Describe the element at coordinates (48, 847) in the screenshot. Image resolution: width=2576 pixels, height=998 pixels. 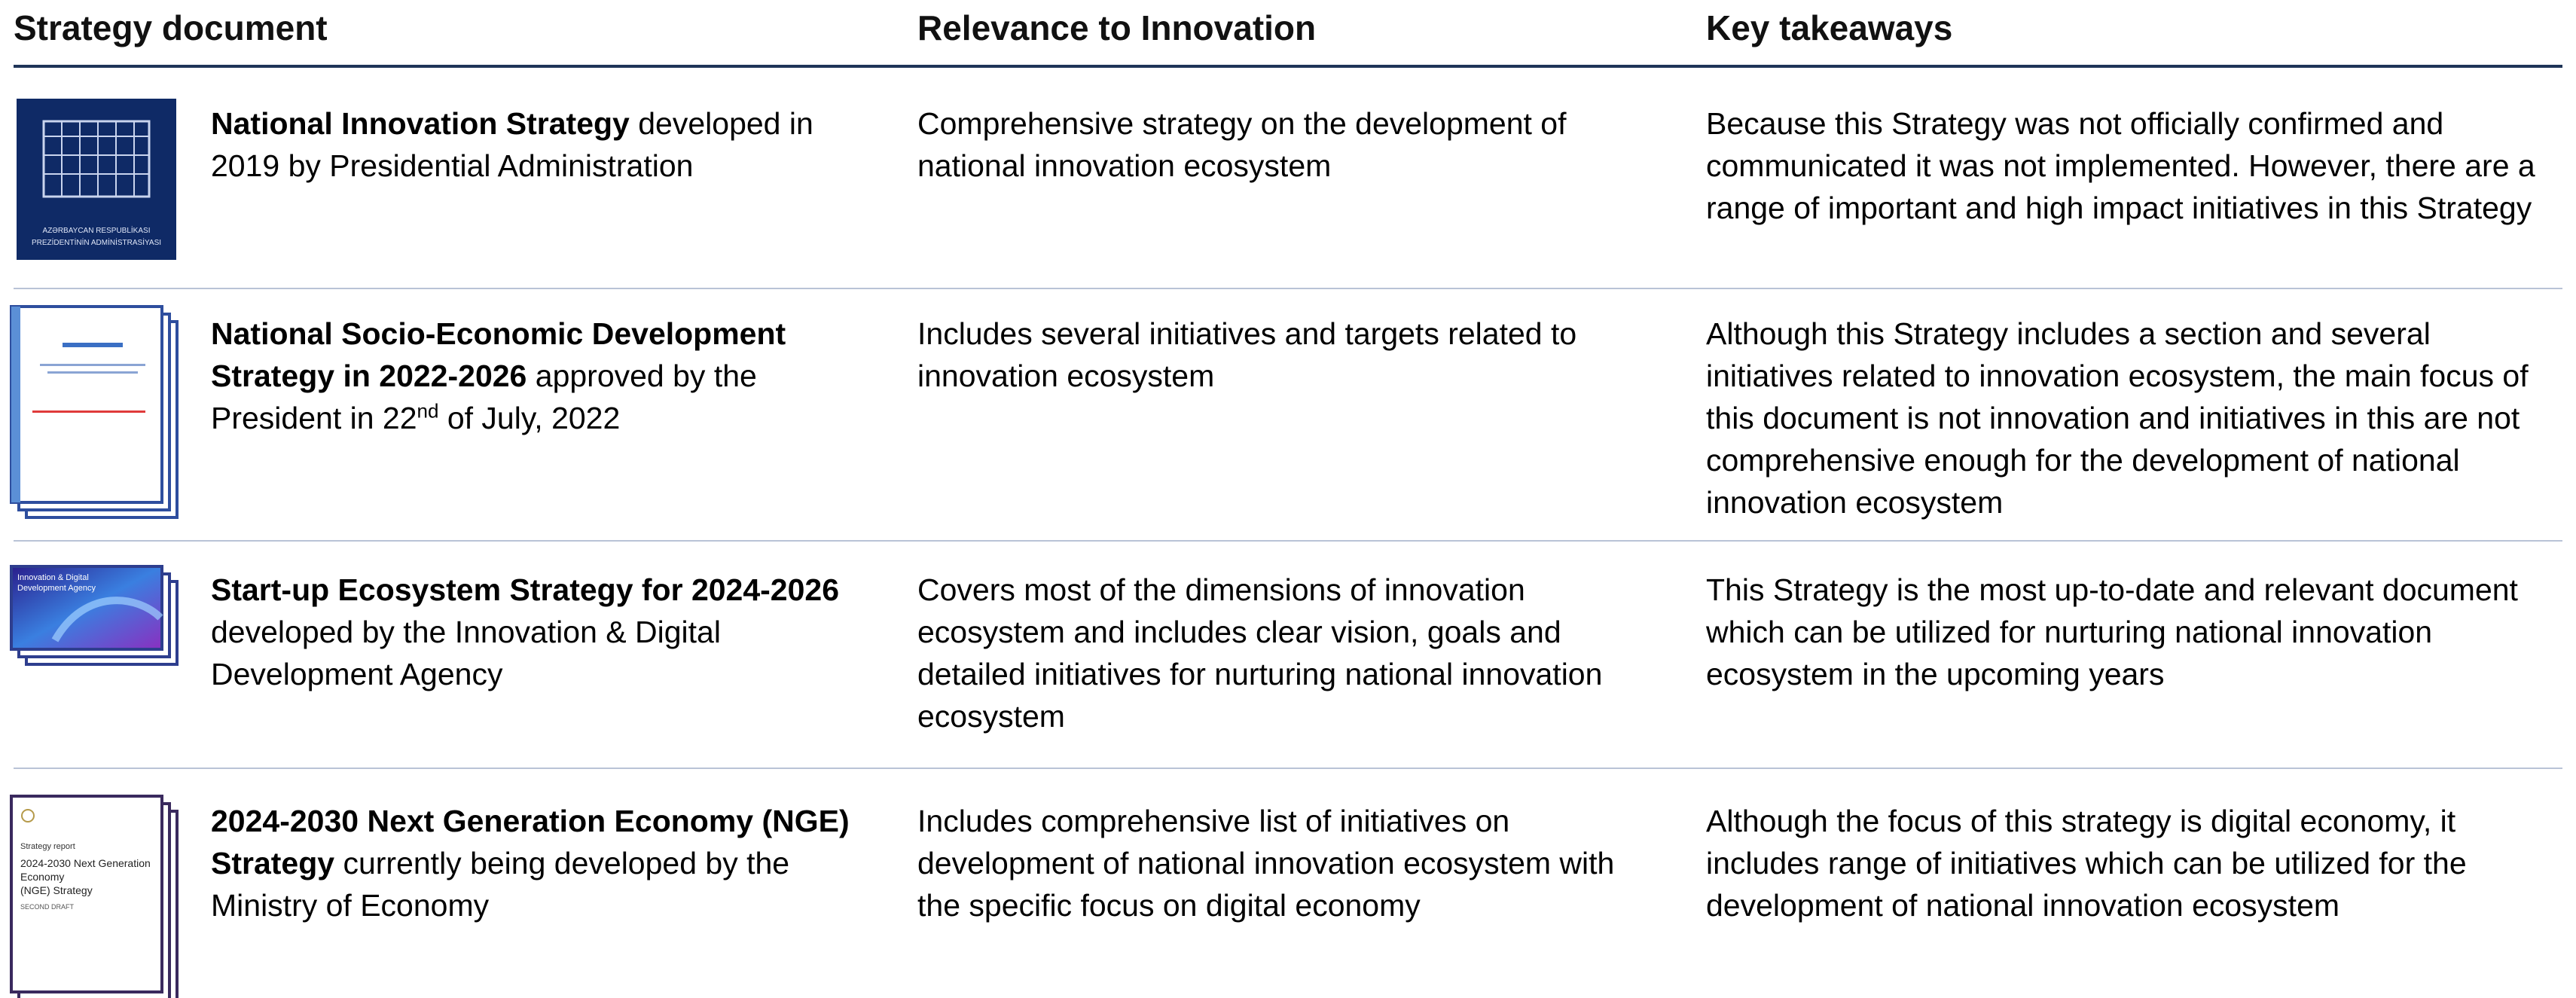
I see `thumbnail-text: Strategy report` at that location.